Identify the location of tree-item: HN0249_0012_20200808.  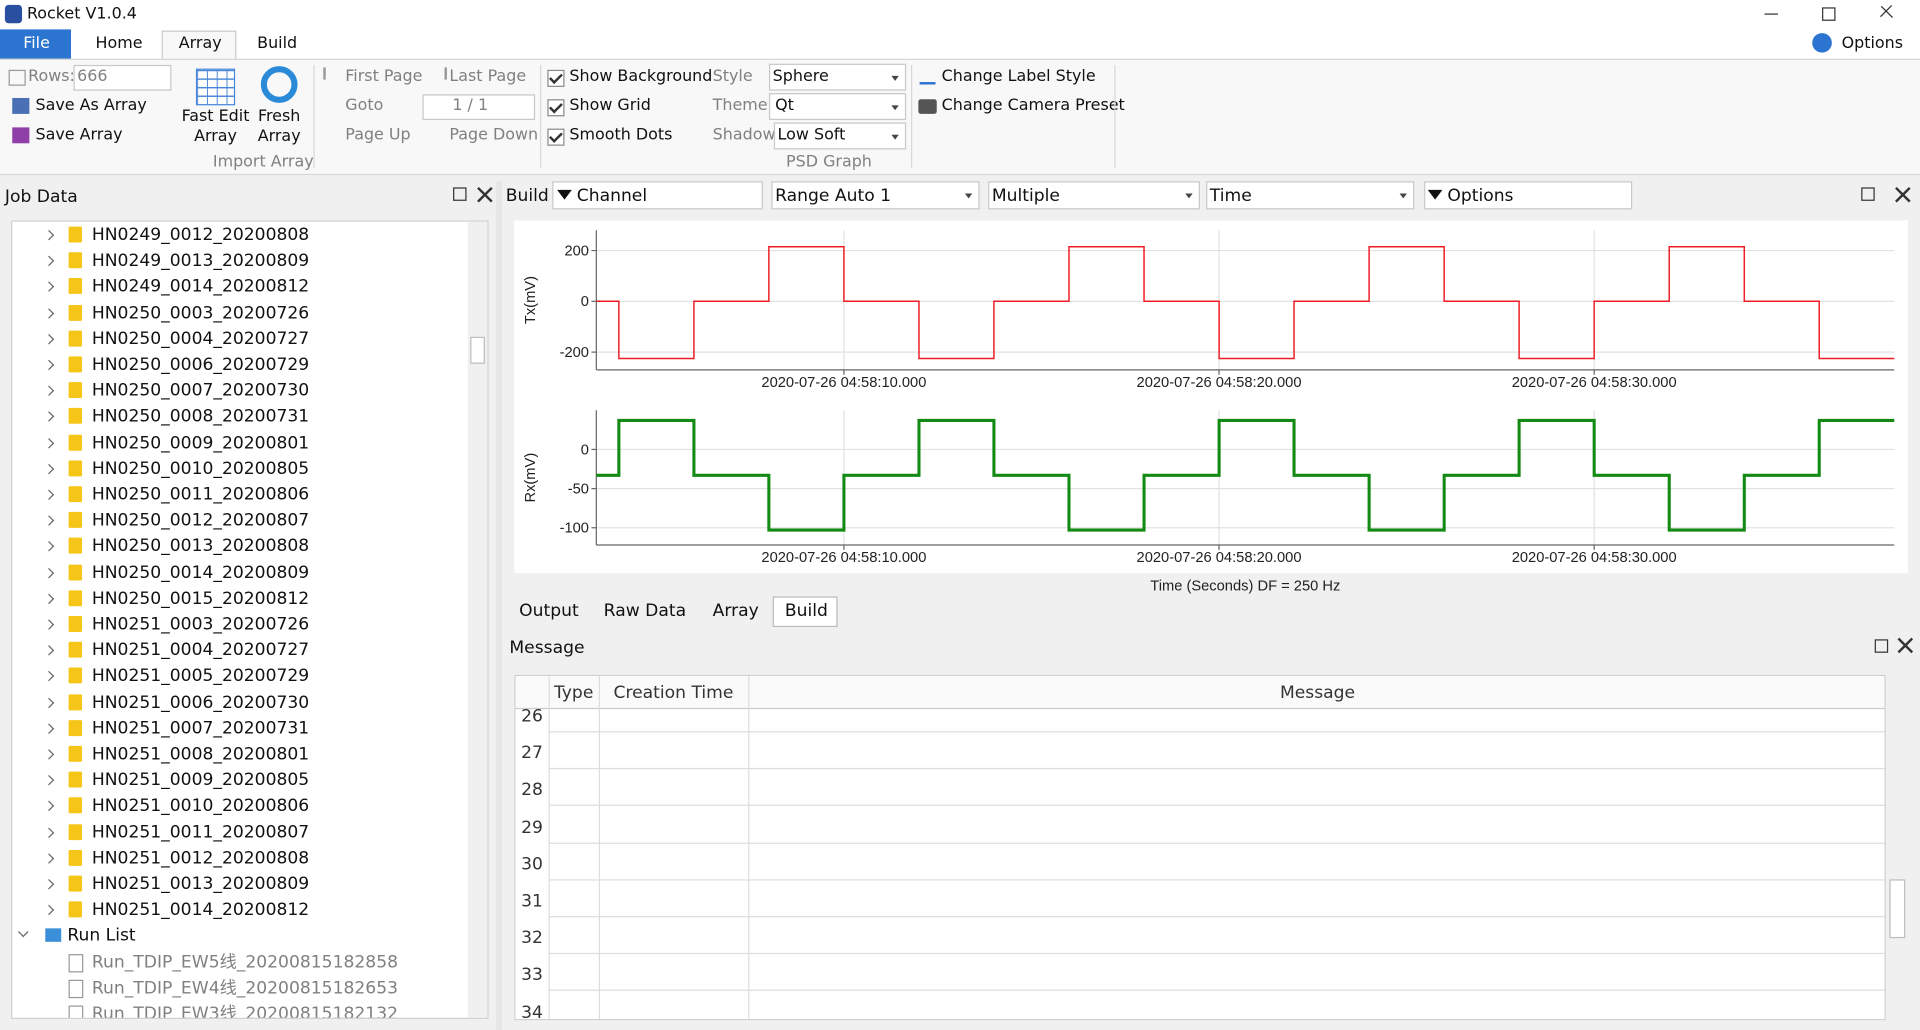
(244, 235).